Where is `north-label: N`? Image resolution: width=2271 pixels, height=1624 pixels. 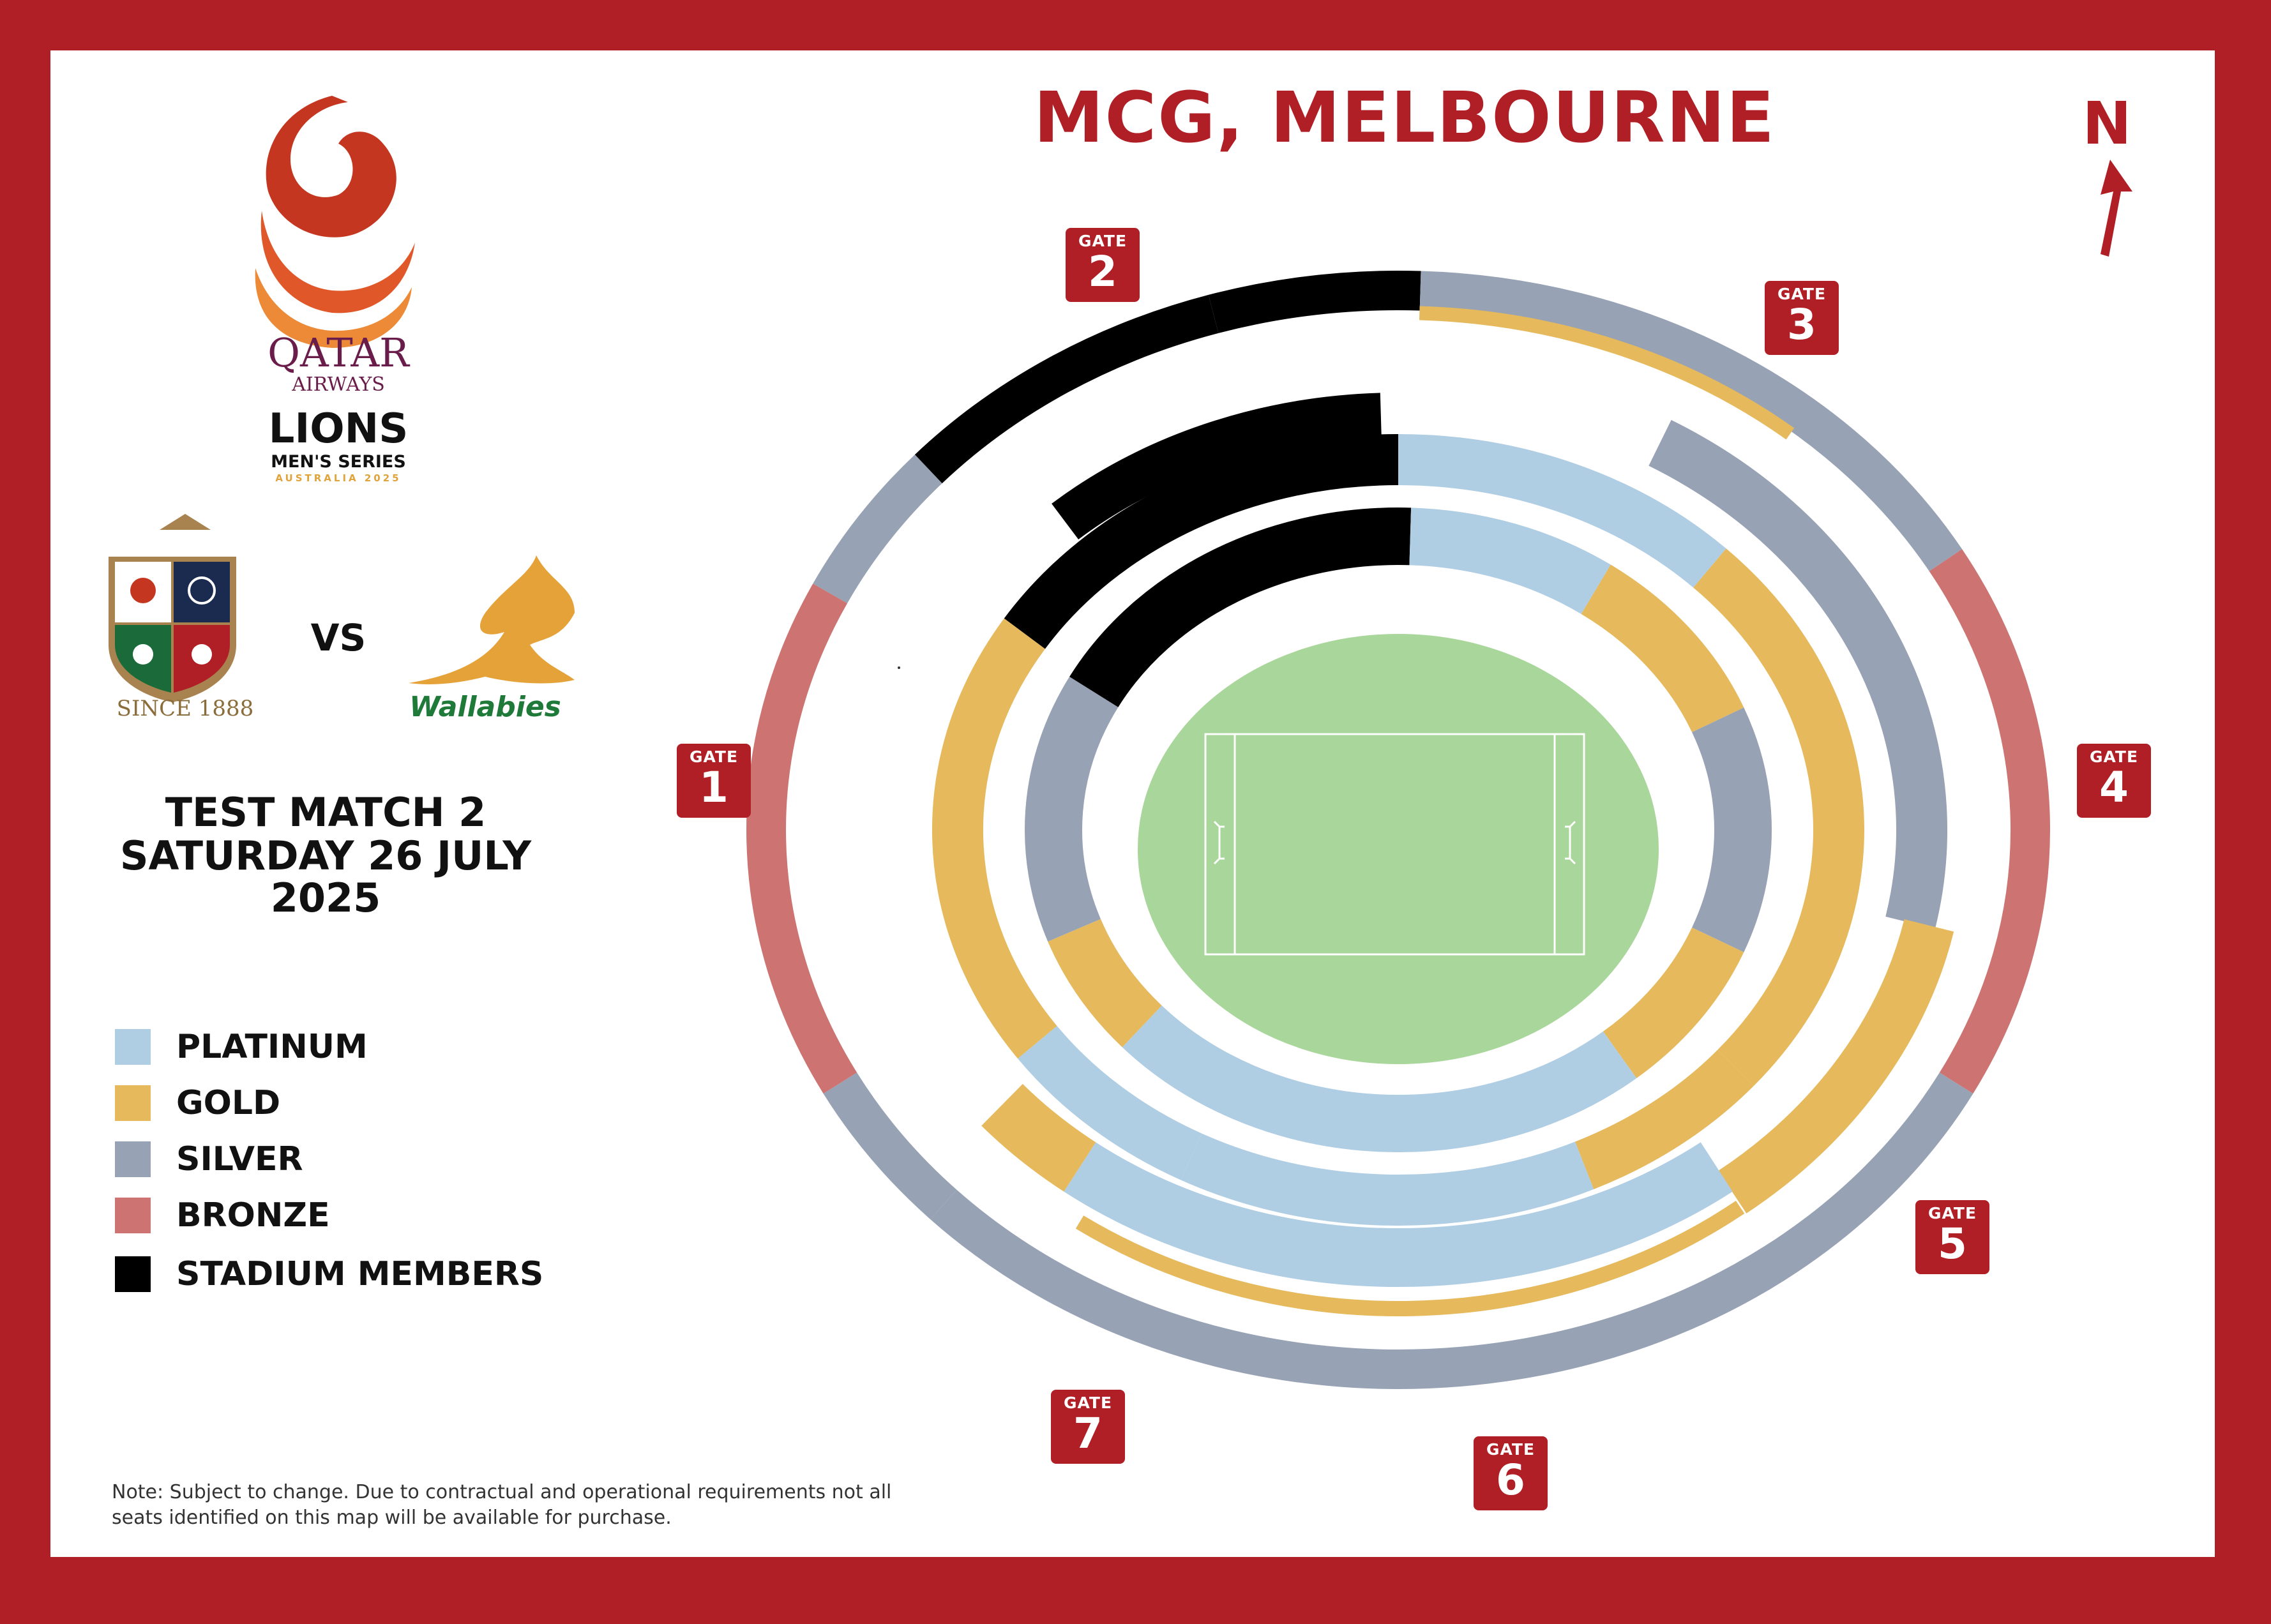 north-label: N is located at coordinates (2107, 124).